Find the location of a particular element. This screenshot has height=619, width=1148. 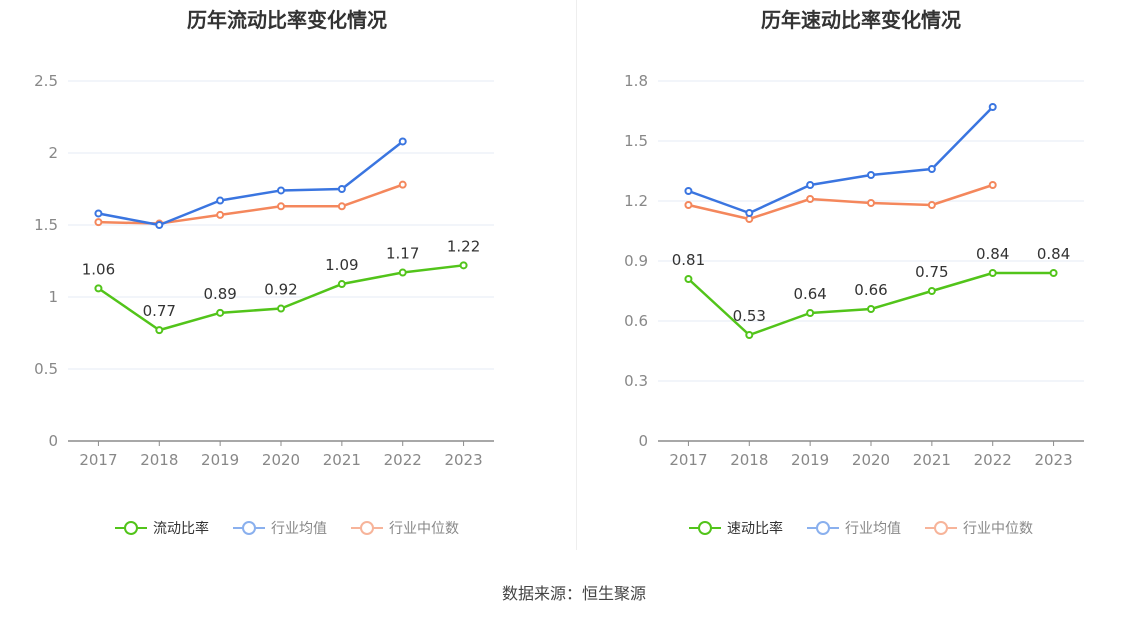

x-tick-label: 2020 is located at coordinates (281, 460).